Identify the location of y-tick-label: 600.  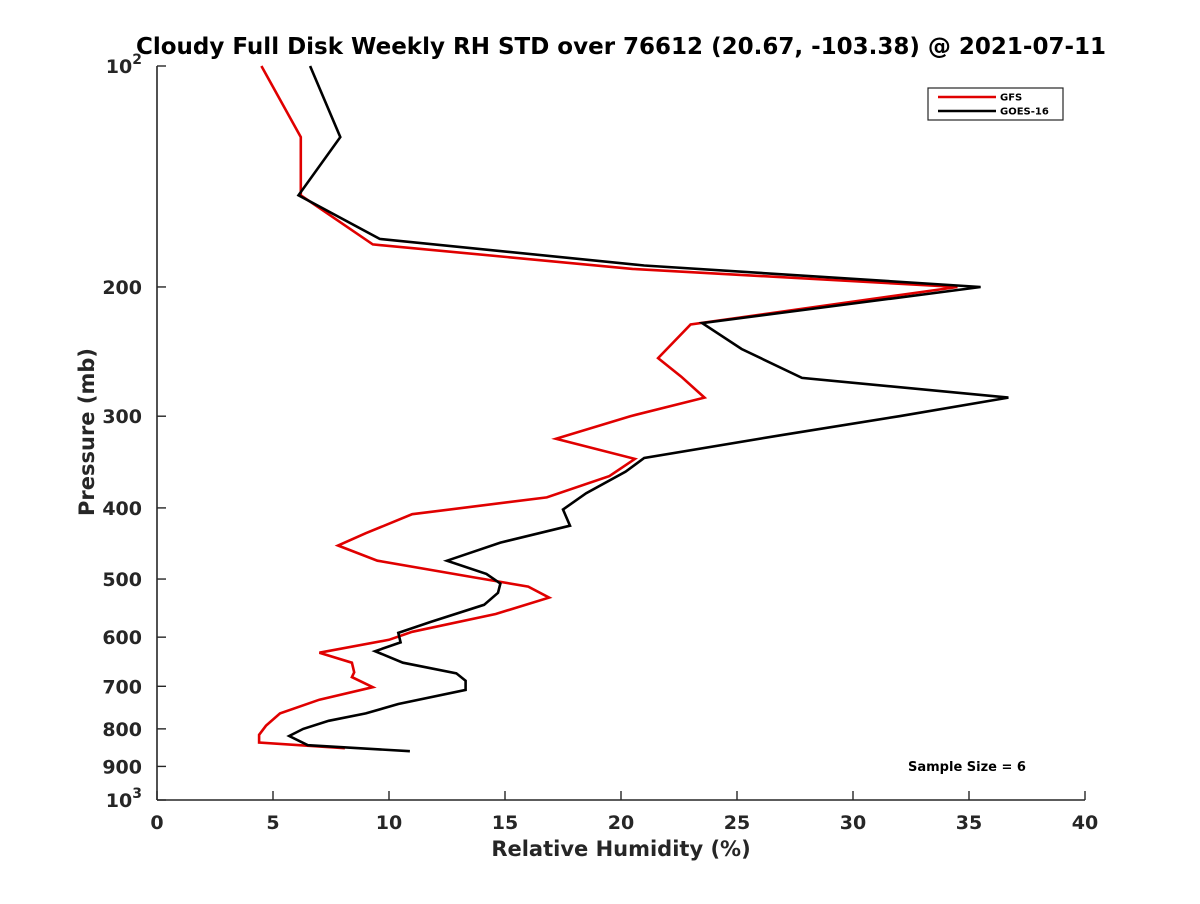
(122, 638).